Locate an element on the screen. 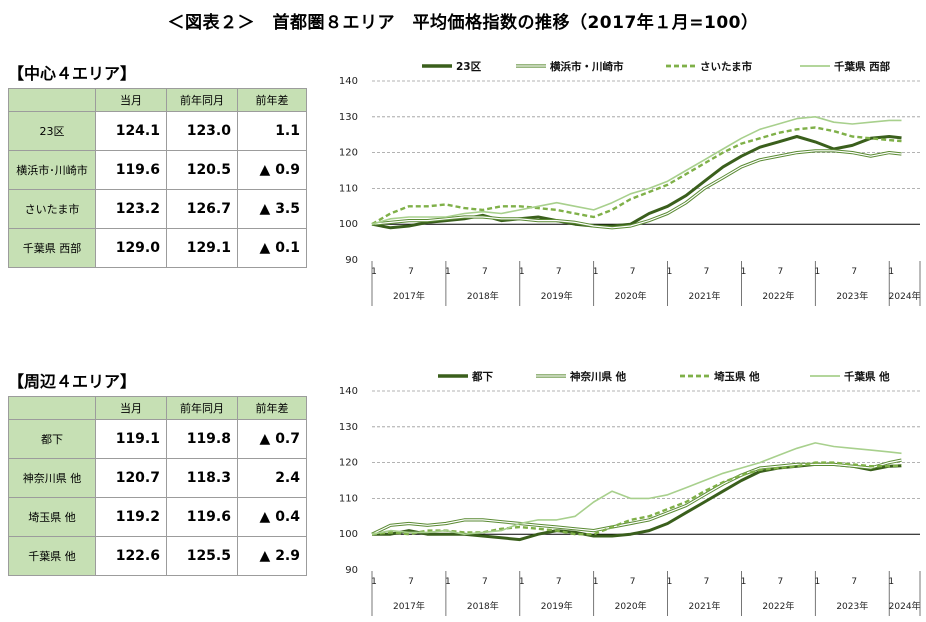  diff-value: 2.4 is located at coordinates (272, 478).